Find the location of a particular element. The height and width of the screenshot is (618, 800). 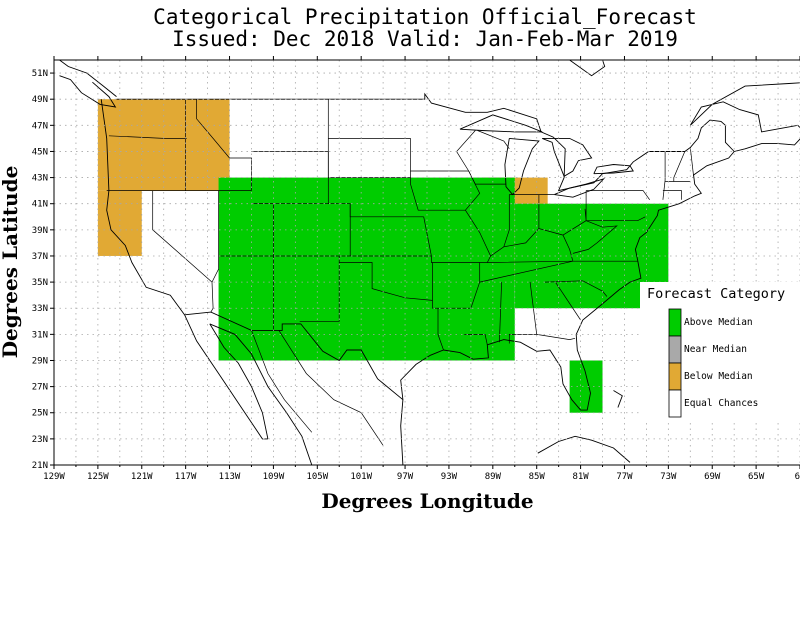

border-nv-az is located at coordinates (215, 236).